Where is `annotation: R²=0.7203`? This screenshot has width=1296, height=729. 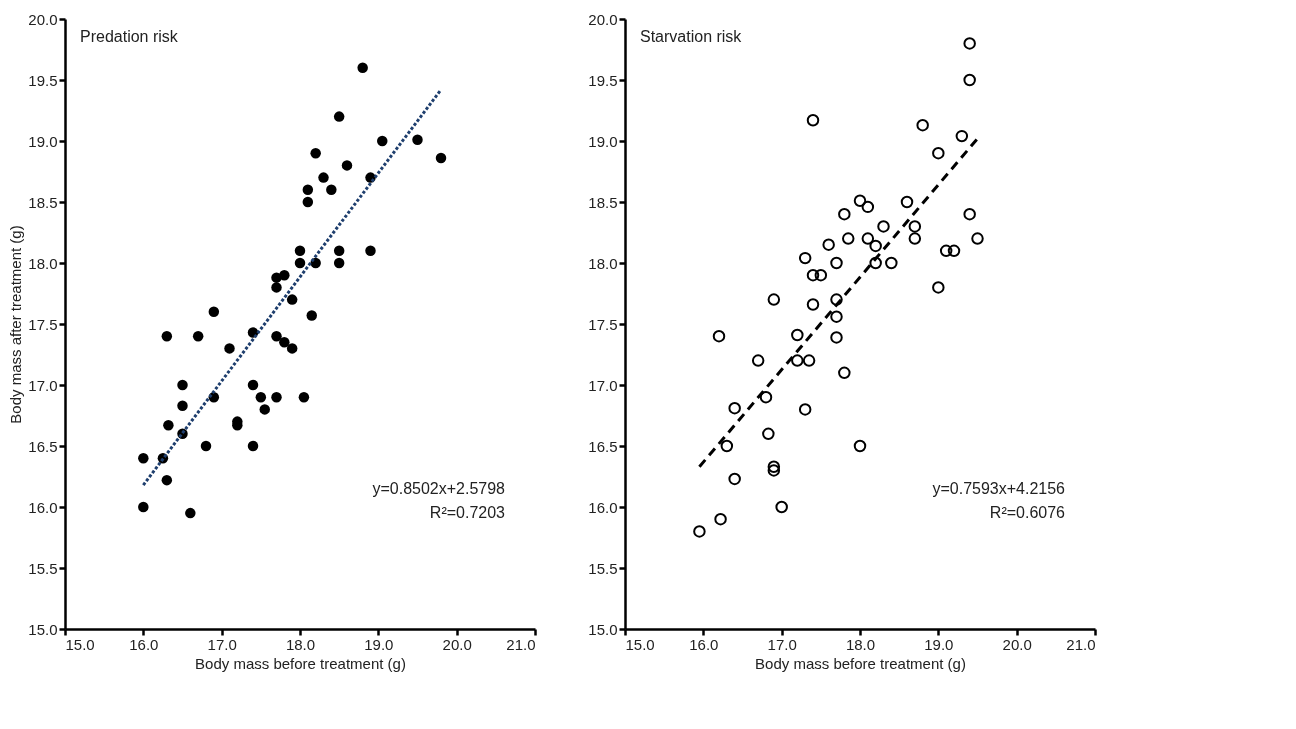 annotation: R²=0.7203 is located at coordinates (467, 512).